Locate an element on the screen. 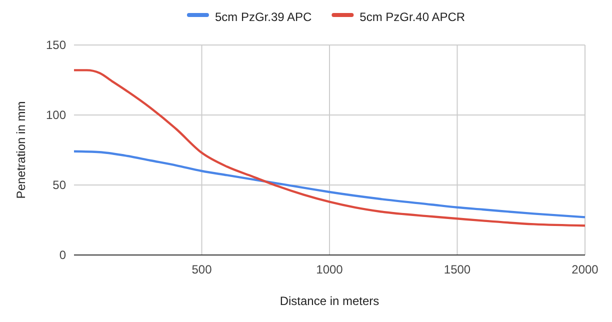  y-tick-label: 50 is located at coordinates (59, 185).